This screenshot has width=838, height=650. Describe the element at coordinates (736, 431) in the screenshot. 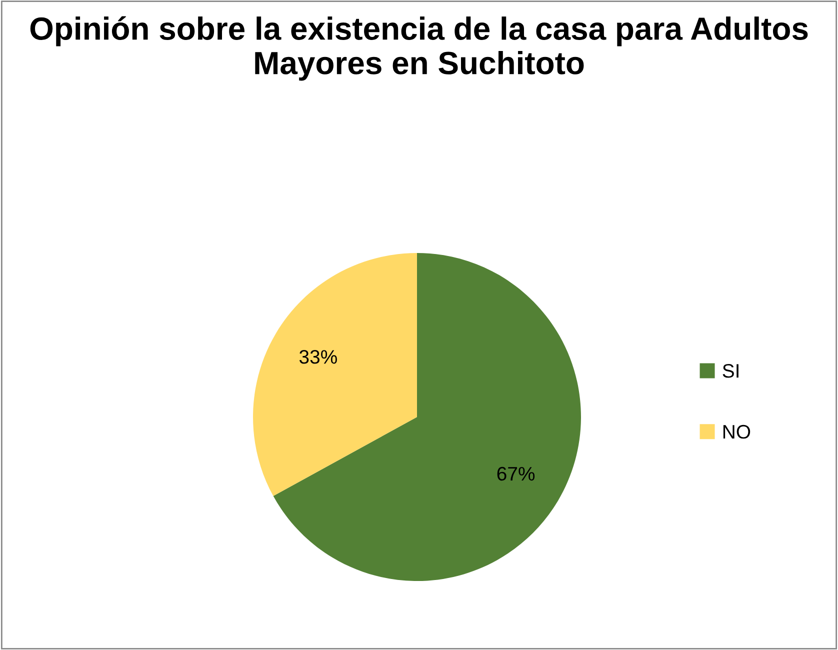

I see `legend-label: NO` at that location.